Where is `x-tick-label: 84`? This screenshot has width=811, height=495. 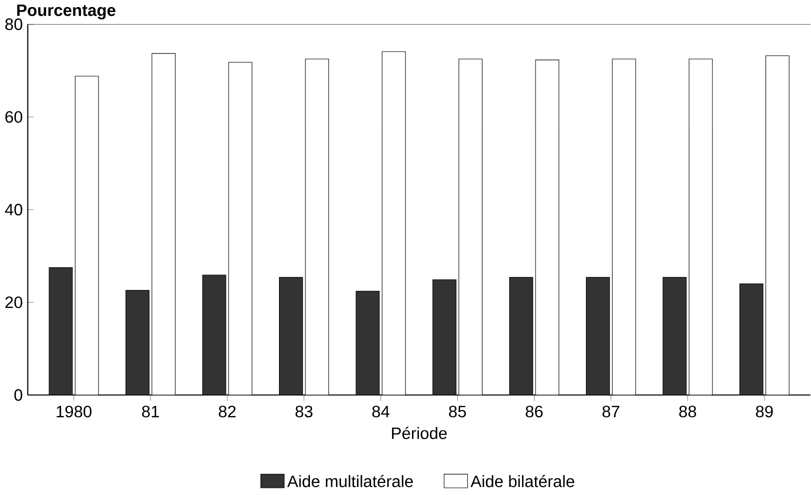
x-tick-label: 84 is located at coordinates (381, 412).